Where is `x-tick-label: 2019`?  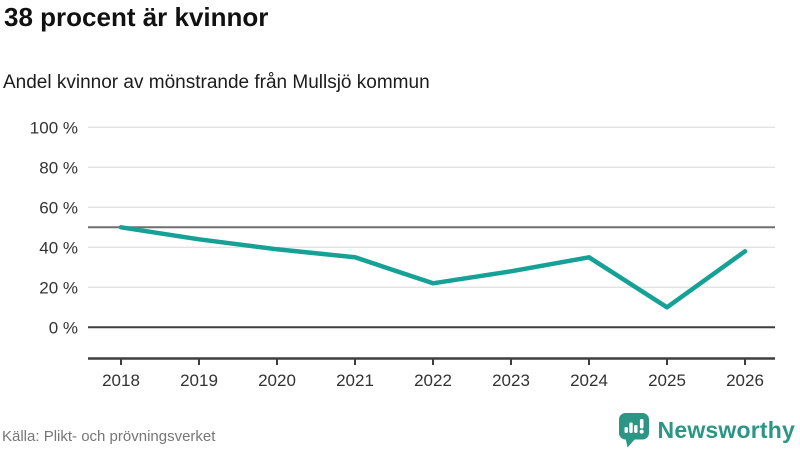 x-tick-label: 2019 is located at coordinates (199, 380).